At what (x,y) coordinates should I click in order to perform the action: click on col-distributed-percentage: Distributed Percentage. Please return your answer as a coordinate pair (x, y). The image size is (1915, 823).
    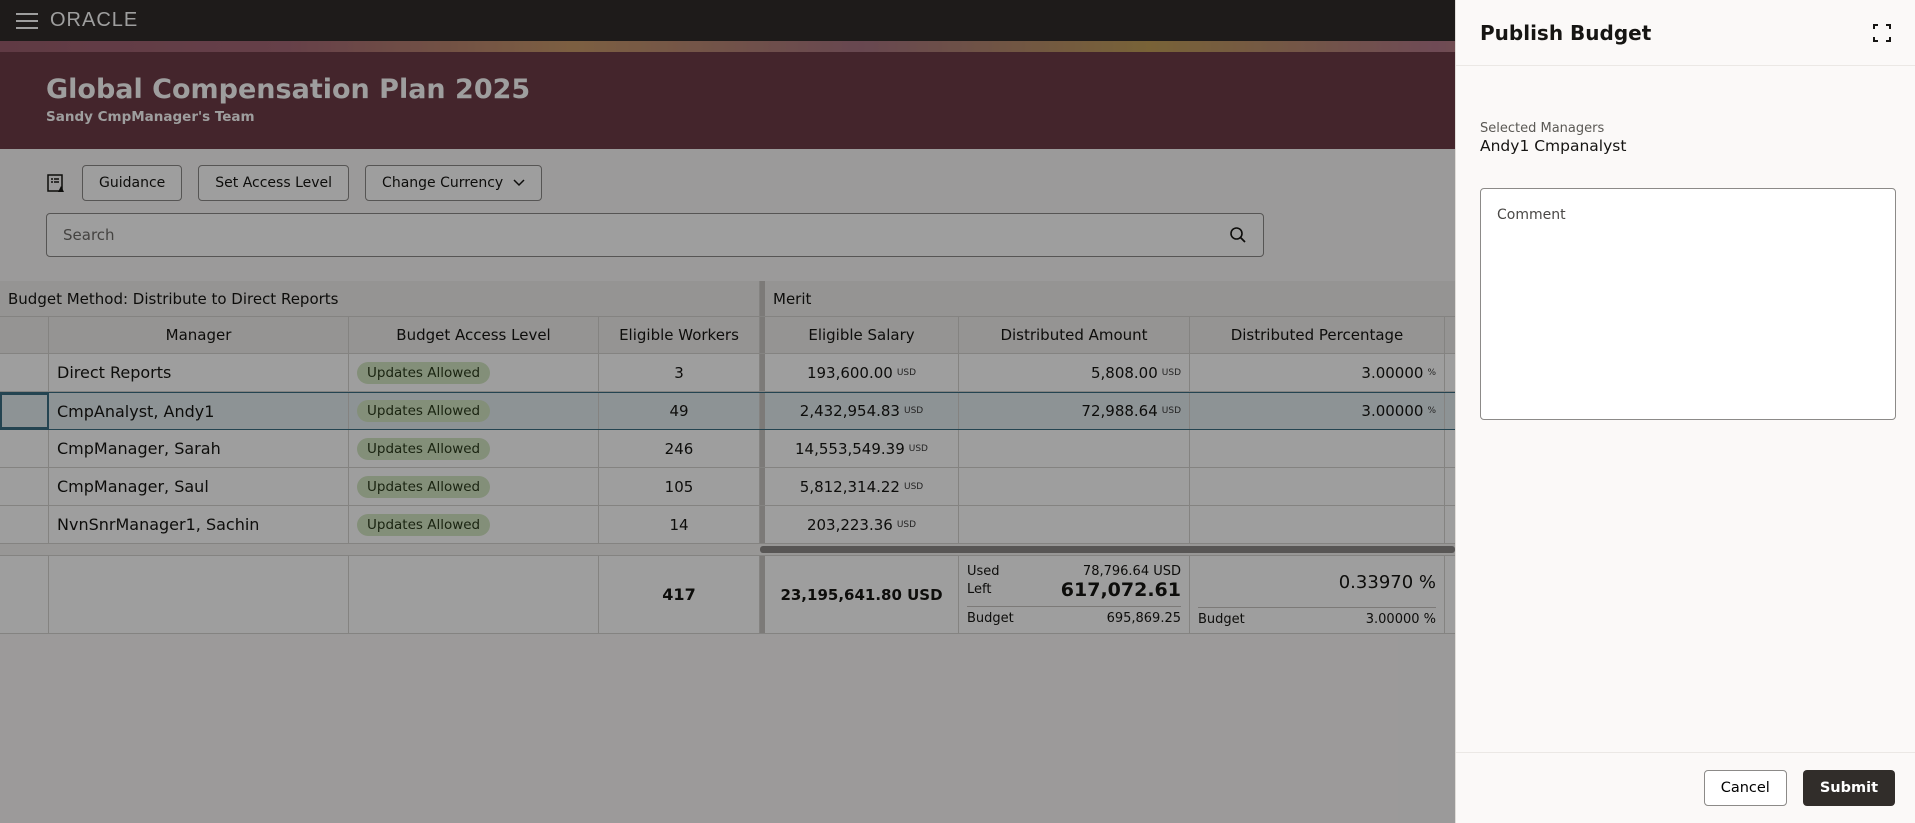
    Looking at the image, I should click on (1317, 335).